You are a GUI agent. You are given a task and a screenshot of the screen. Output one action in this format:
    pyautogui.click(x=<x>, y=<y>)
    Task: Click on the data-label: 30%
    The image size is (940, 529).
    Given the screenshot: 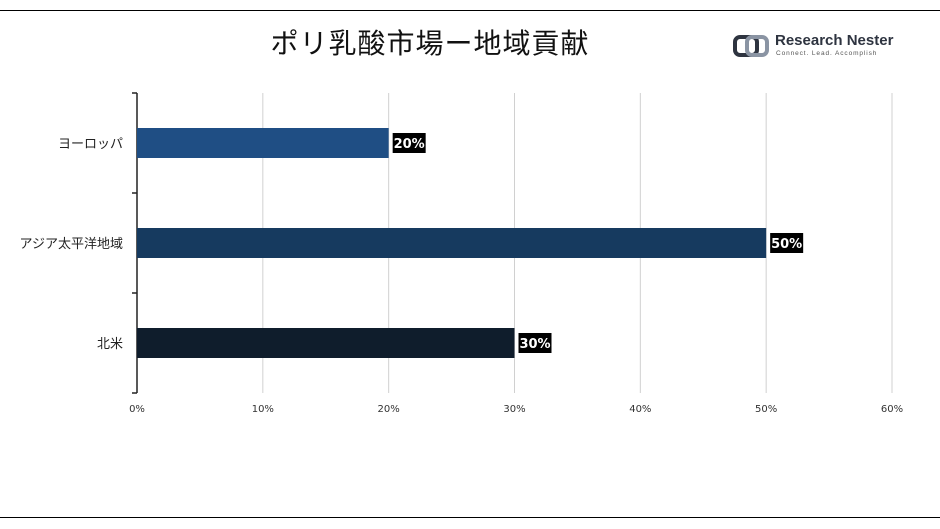 What is the action you would take?
    pyautogui.click(x=534, y=344)
    